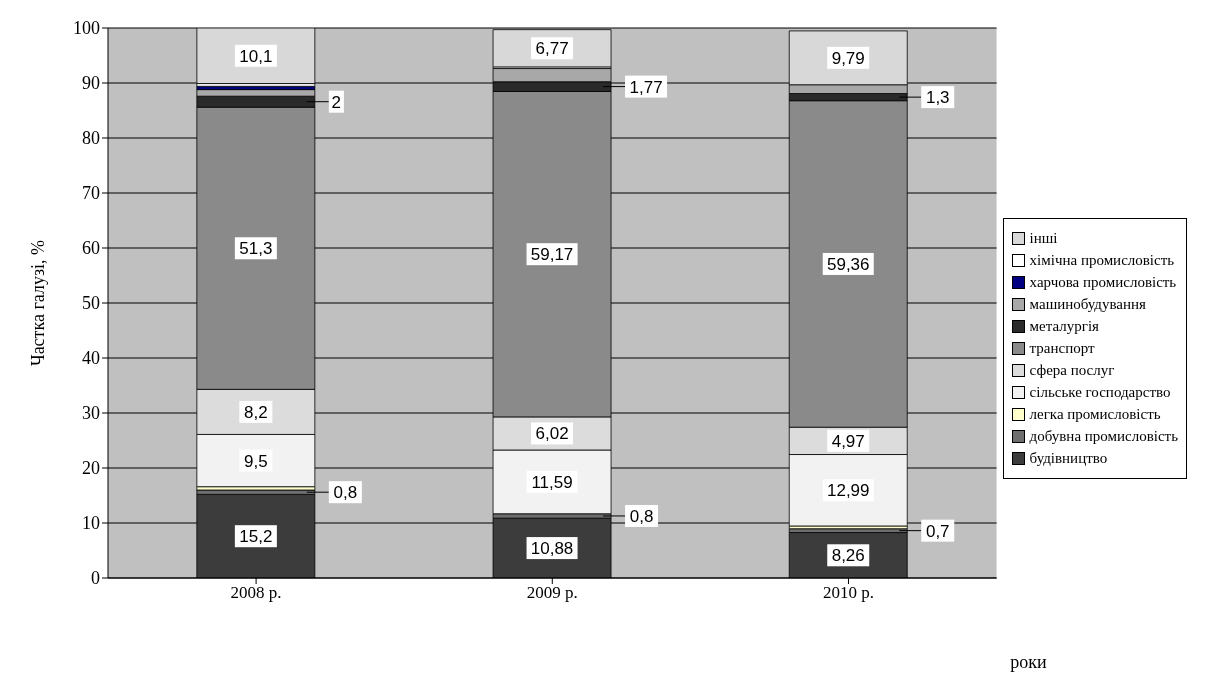 The width and height of the screenshot is (1205, 696). I want to click on data-label: 6,02, so click(552, 434).